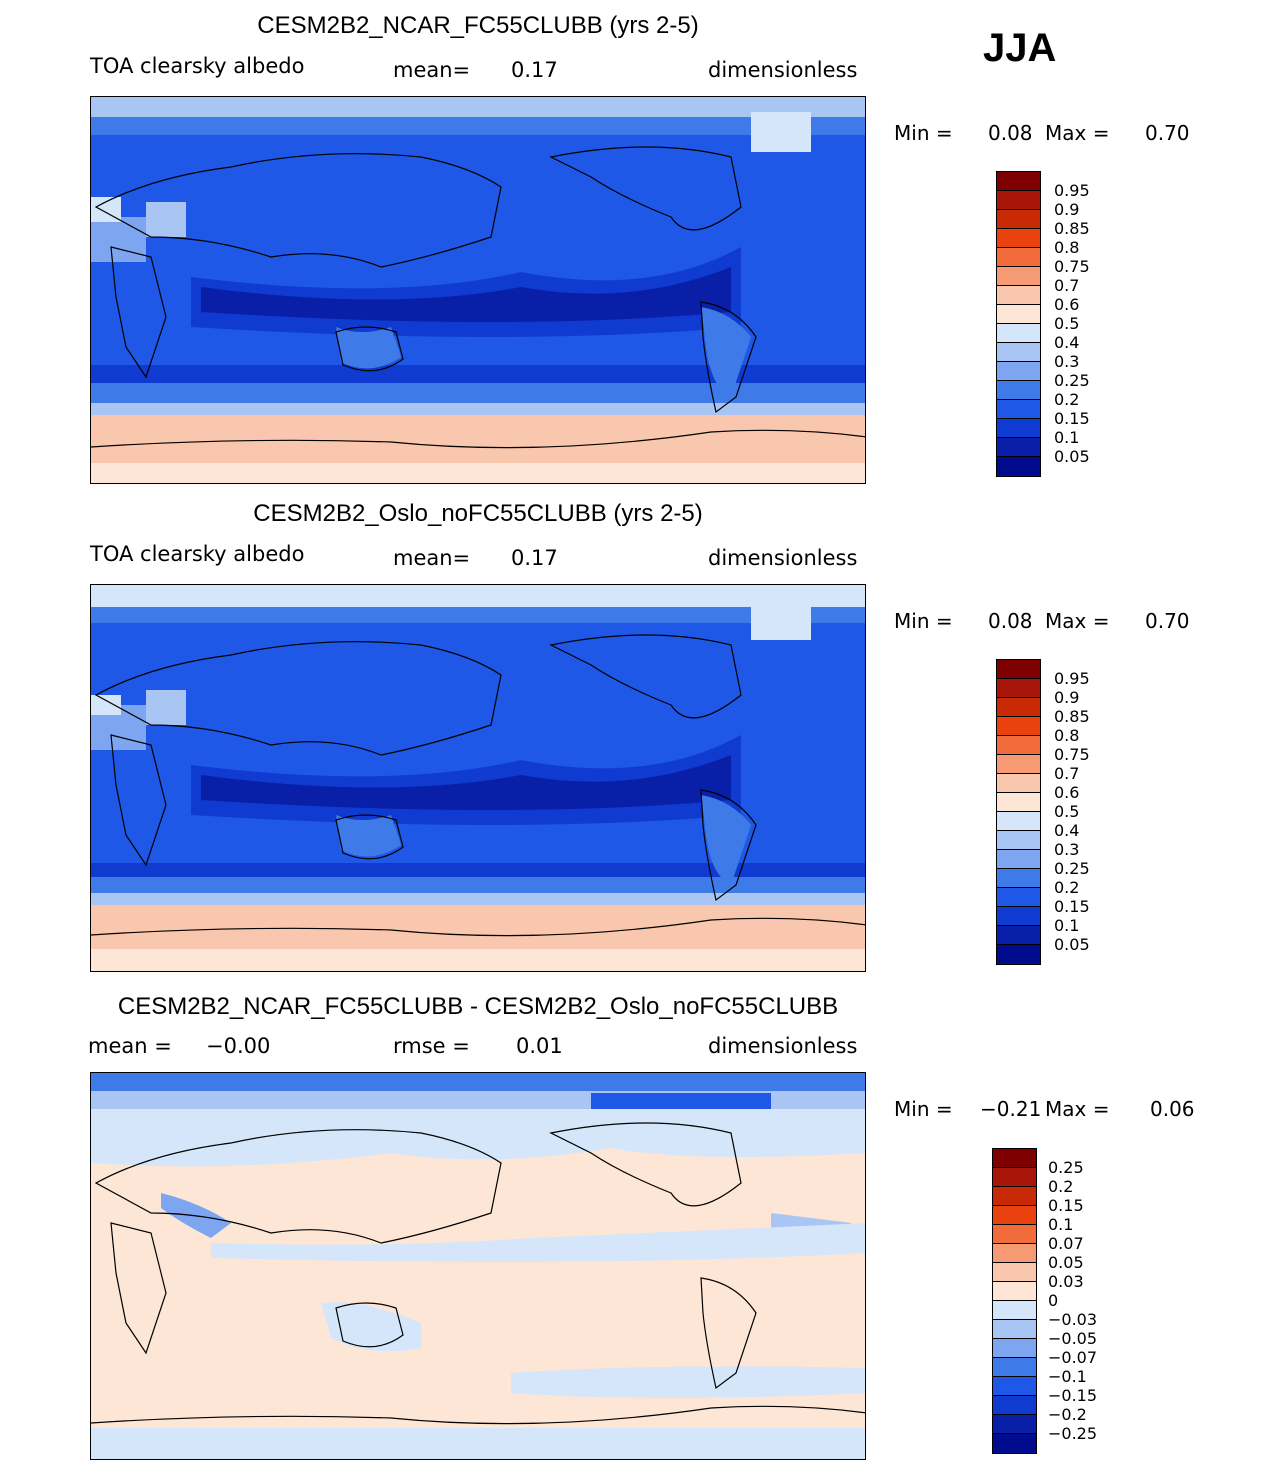  Describe the element at coordinates (1066, 1243) in the screenshot. I see `colorbar-tick-label: 0.07` at that location.